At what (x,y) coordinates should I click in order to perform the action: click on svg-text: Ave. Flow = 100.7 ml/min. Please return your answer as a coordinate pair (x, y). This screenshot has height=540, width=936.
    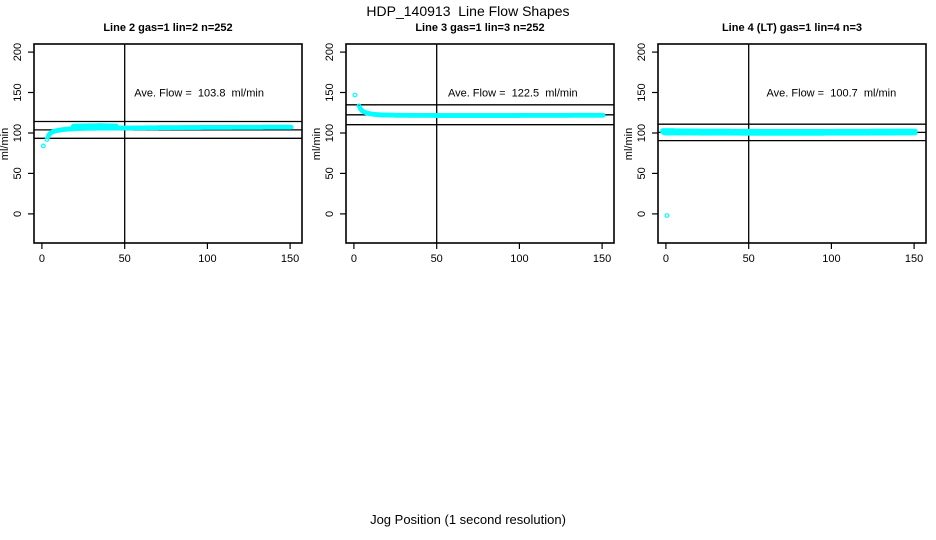
    Looking at the image, I should click on (832, 94).